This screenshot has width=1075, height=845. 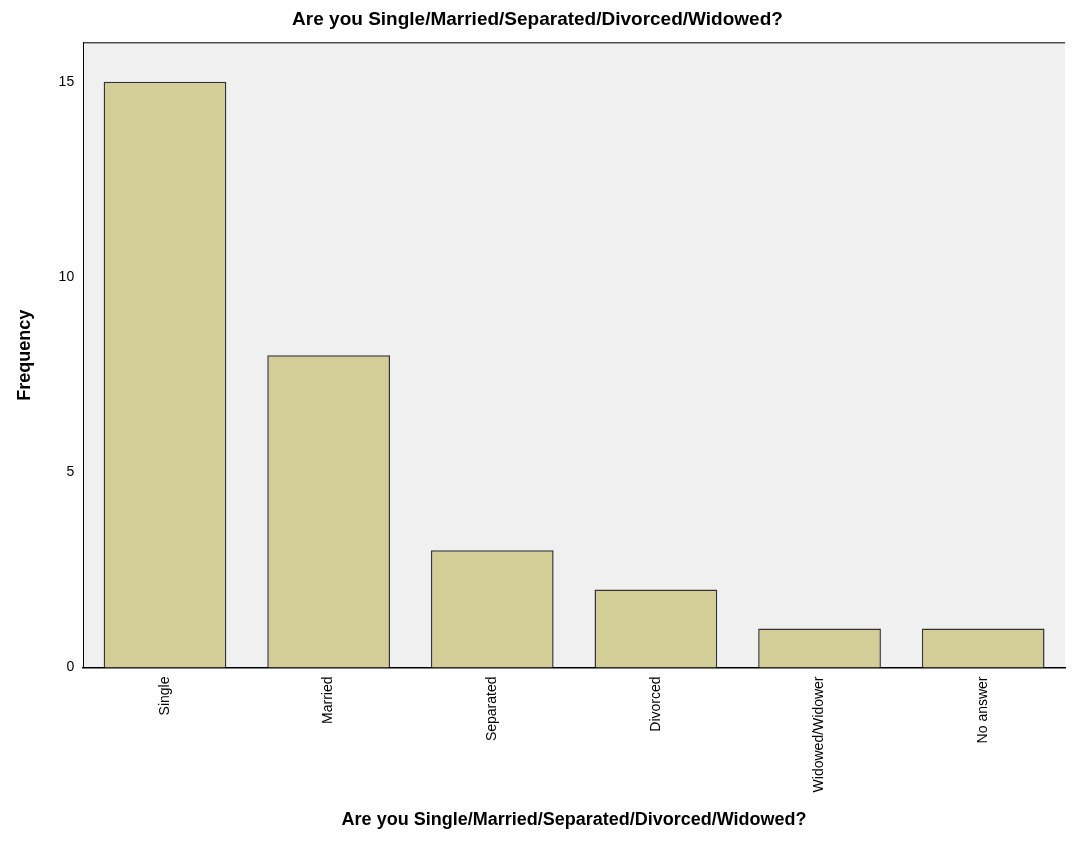 I want to click on x-tick-label: Married, so click(x=327, y=700).